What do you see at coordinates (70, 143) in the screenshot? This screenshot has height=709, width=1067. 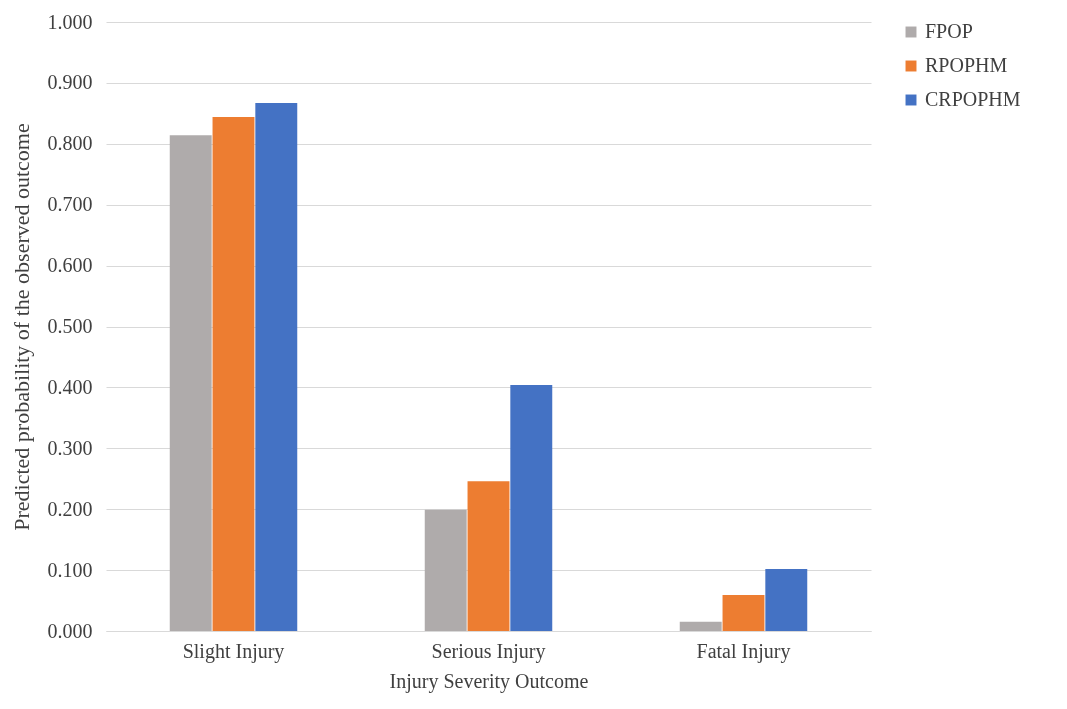 I see `y-tick-label: 0.800` at bounding box center [70, 143].